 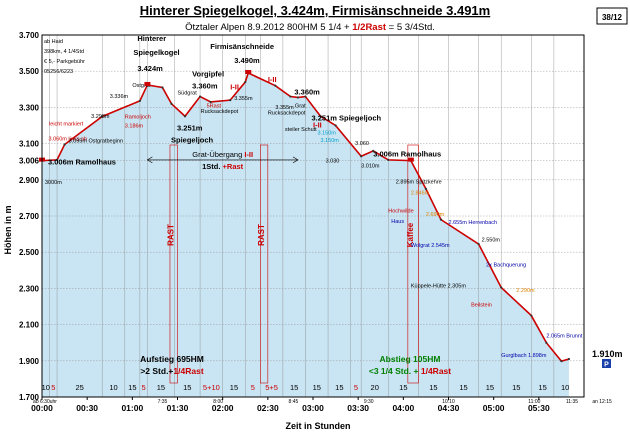 What do you see at coordinates (491, 240) in the screenshot?
I see `point-annotation: 2.550m` at bounding box center [491, 240].